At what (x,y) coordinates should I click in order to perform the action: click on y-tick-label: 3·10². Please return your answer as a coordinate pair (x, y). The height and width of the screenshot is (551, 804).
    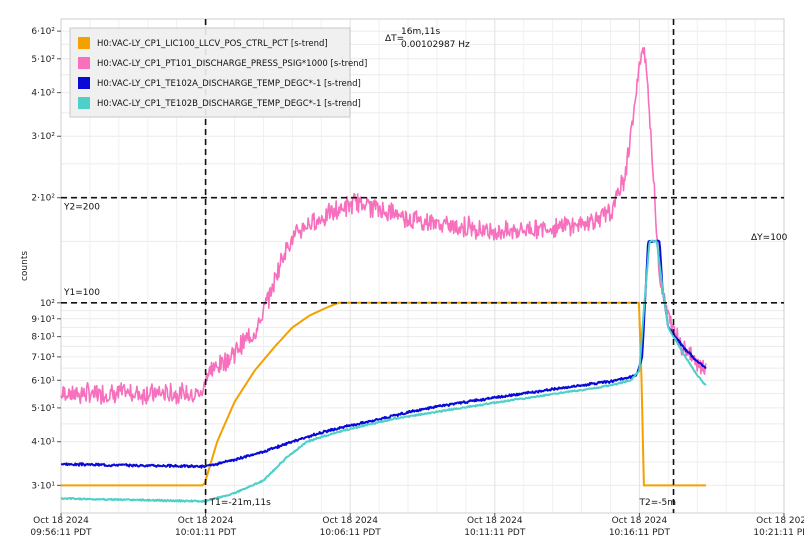
    Looking at the image, I should click on (43, 137).